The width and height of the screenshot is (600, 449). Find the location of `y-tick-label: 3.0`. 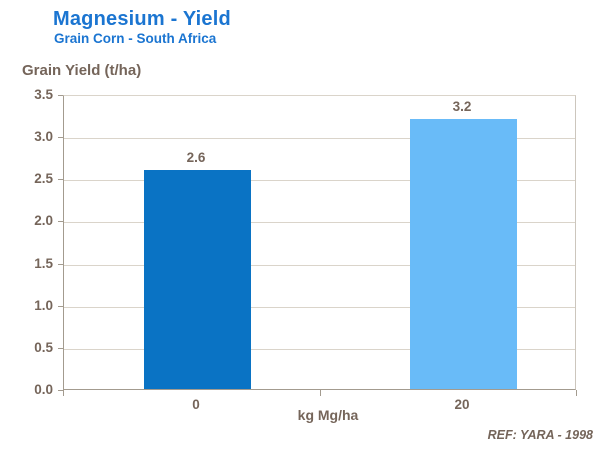

y-tick-label: 3.0 is located at coordinates (43, 136).